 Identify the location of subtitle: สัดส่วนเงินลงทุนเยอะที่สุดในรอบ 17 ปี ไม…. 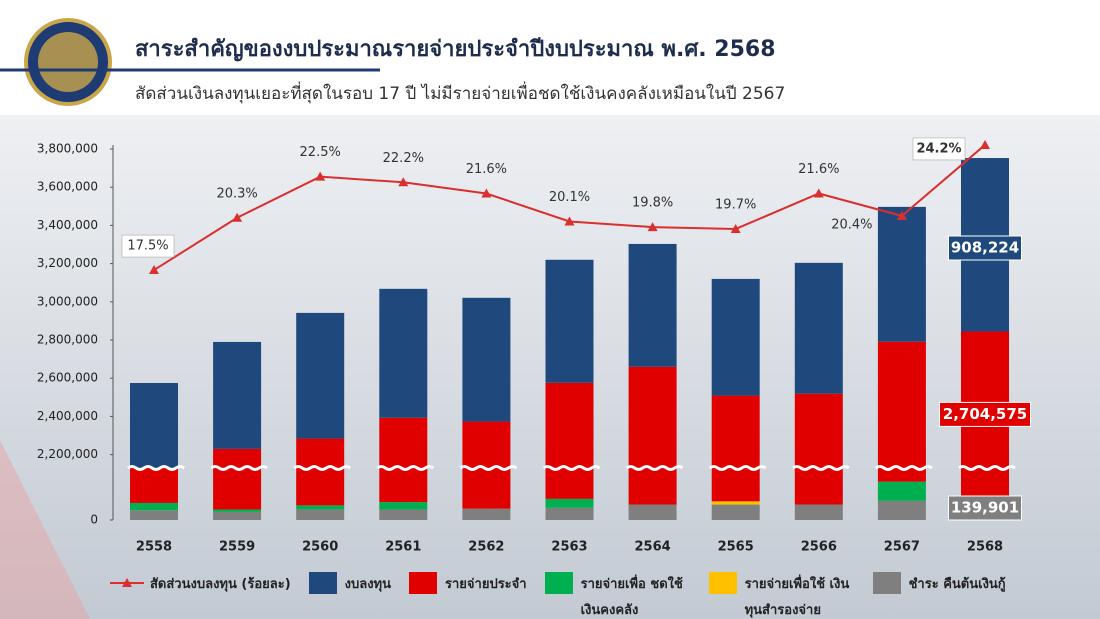
(460, 92).